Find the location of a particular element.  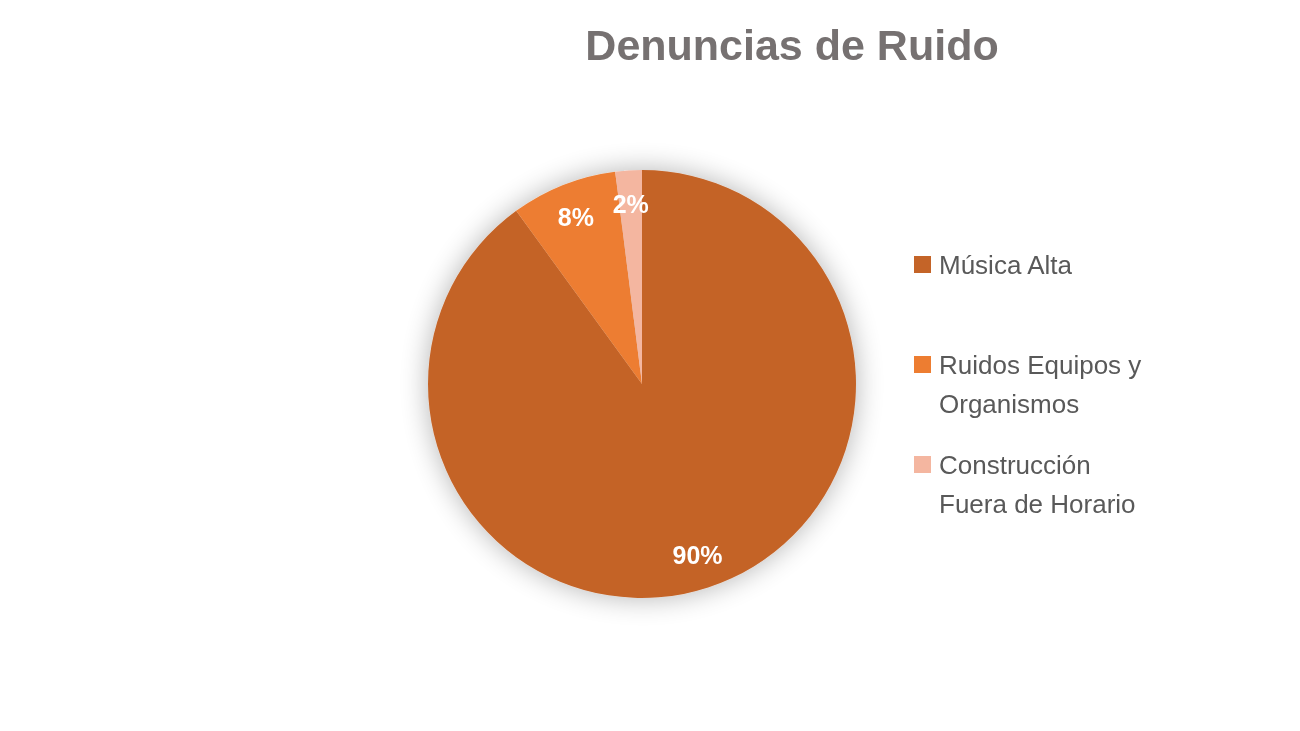

data-label: 8% is located at coordinates (575, 216).